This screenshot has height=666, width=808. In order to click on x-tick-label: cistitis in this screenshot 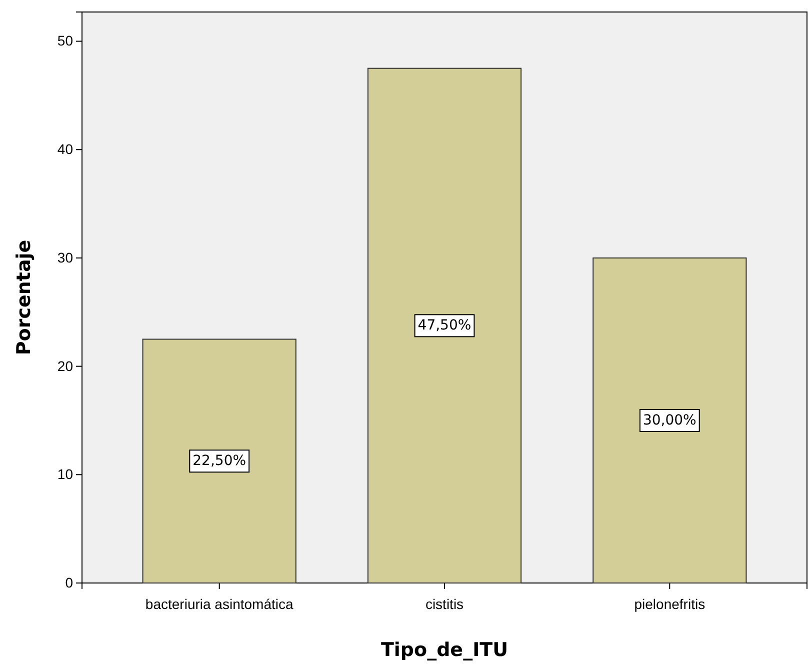, I will do `click(444, 604)`.